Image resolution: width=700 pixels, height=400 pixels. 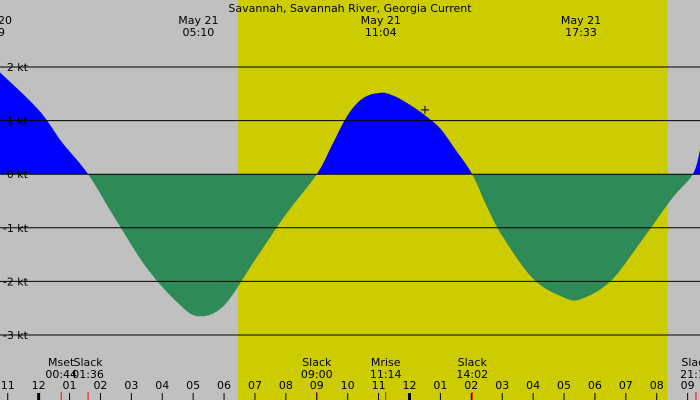 What do you see at coordinates (2, 32) in the screenshot?
I see `top-time-label: 9` at bounding box center [2, 32].